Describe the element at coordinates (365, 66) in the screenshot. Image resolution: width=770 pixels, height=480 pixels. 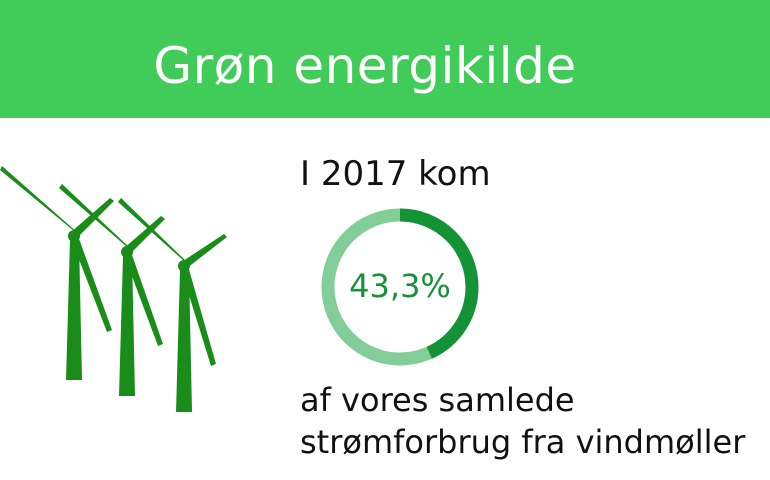
I see `page-title: Grøn energikilde` at that location.